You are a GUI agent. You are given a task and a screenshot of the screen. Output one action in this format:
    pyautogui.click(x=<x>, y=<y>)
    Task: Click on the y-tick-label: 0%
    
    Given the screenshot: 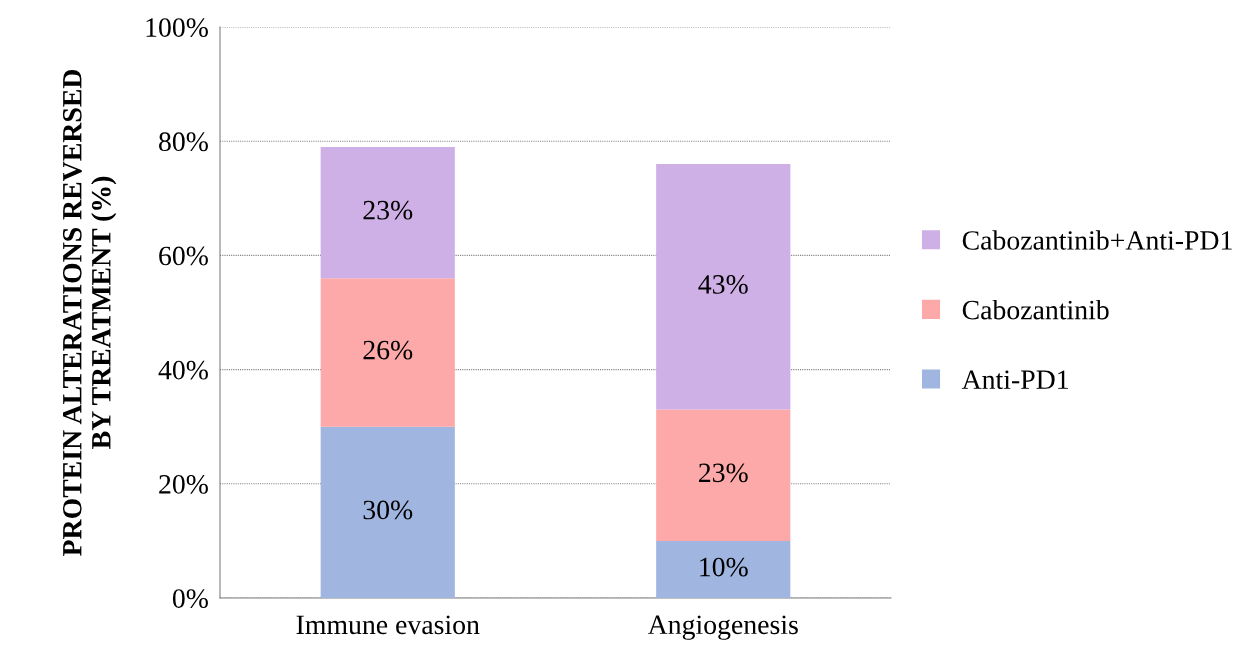 What is the action you would take?
    pyautogui.click(x=190, y=598)
    